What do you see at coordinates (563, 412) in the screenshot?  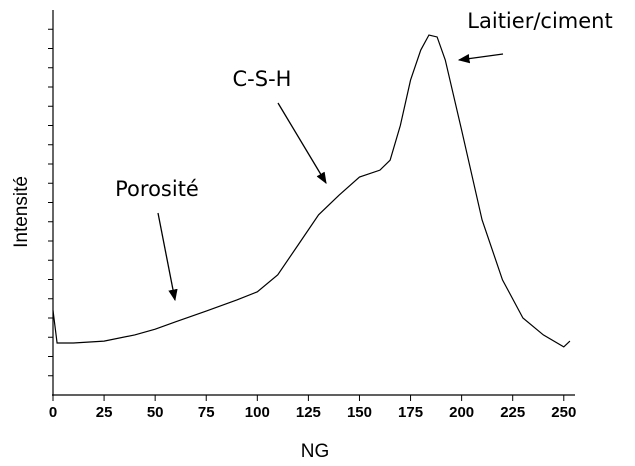 I see `x-tick-label: 250` at bounding box center [563, 412].